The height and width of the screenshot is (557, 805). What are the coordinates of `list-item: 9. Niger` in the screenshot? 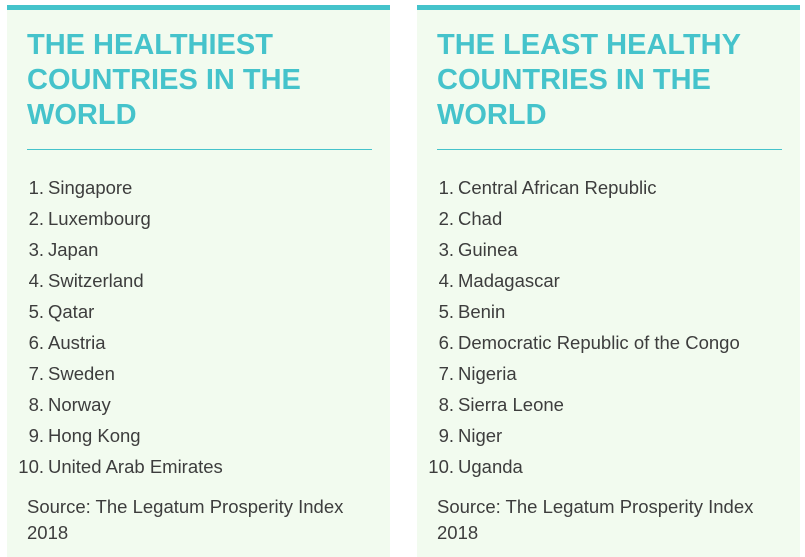 It's located at (578, 435).